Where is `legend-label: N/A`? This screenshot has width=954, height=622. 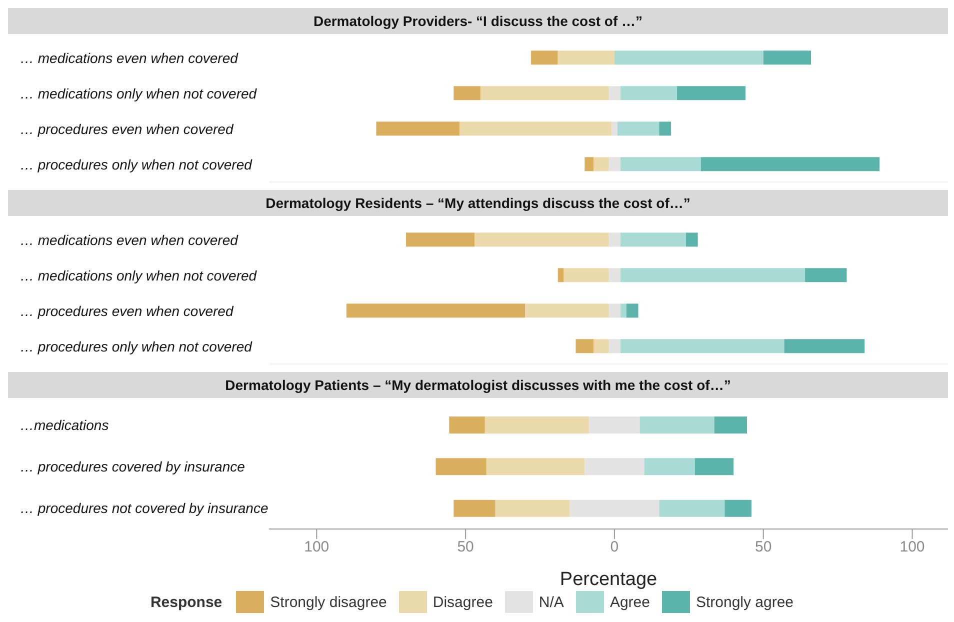
legend-label: N/A is located at coordinates (551, 602).